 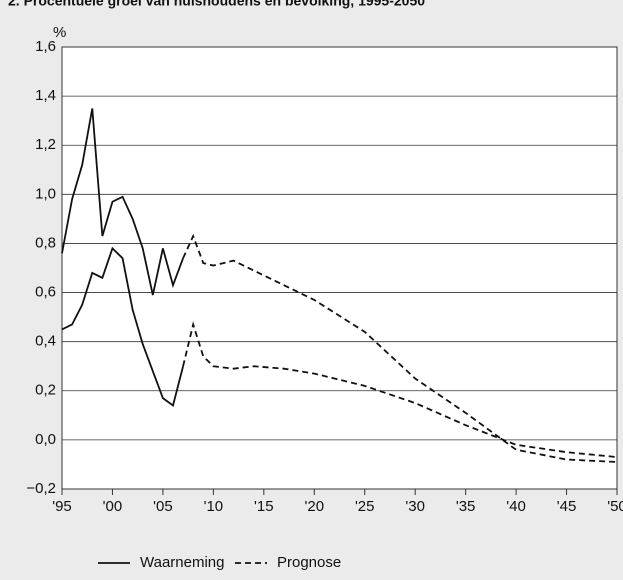 What do you see at coordinates (264, 506) in the screenshot?
I see `x-tick-label: '15` at bounding box center [264, 506].